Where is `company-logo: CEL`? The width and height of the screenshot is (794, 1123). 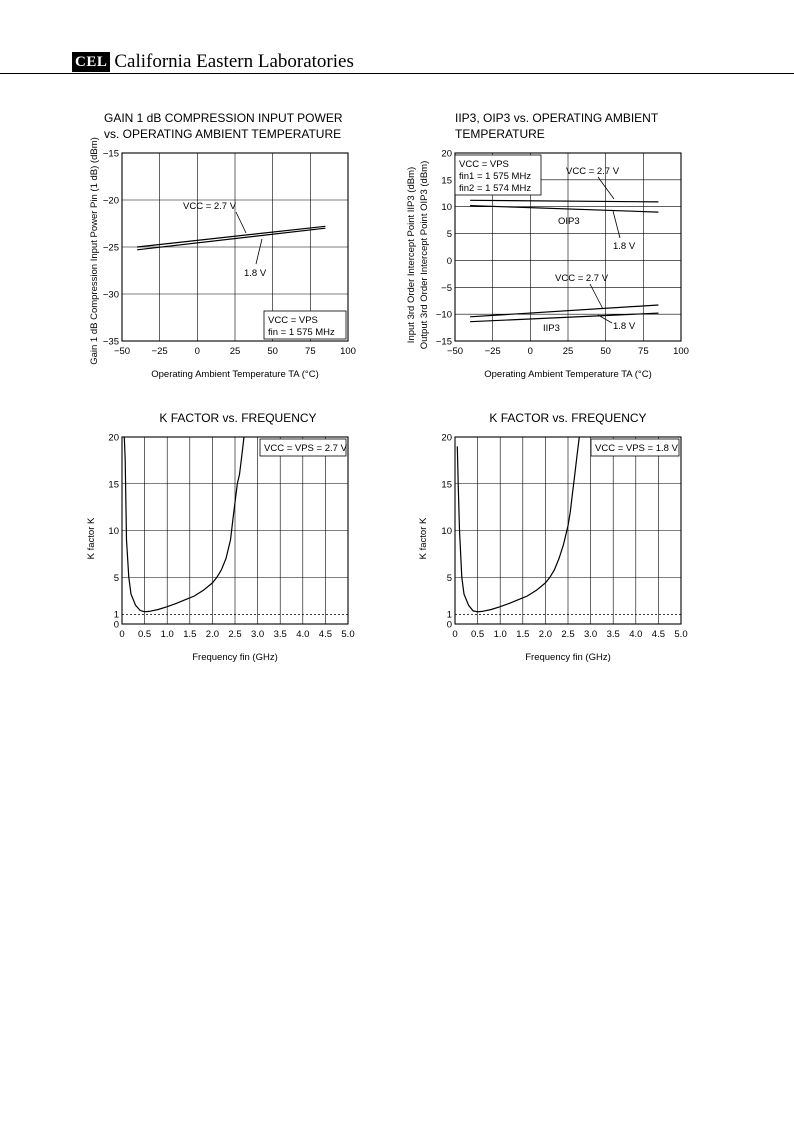
company-logo: CEL is located at coordinates (91, 62).